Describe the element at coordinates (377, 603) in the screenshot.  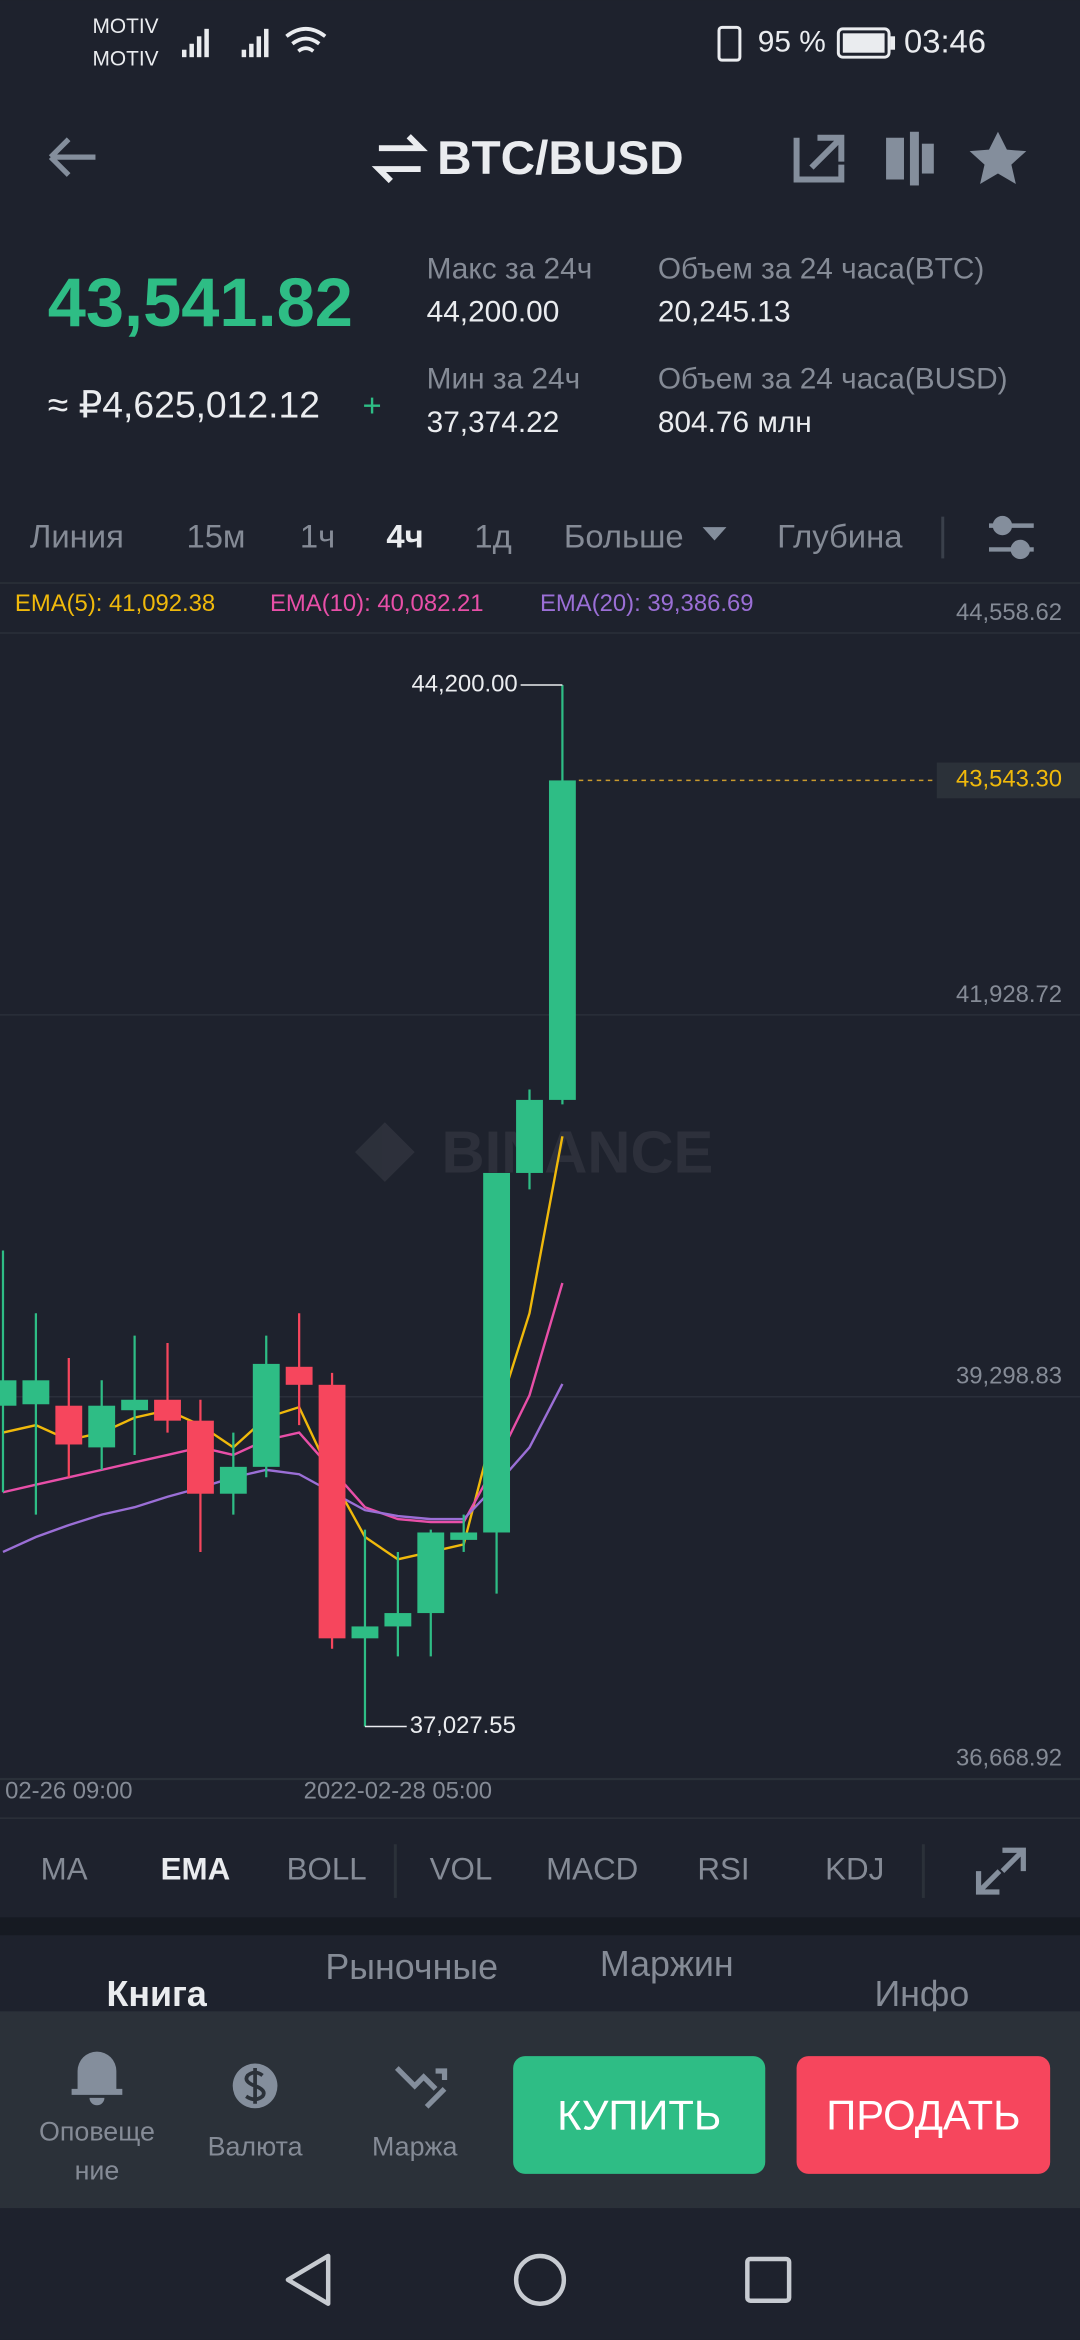
I see `legend-entry: EMA(10): 40,082.21` at that location.